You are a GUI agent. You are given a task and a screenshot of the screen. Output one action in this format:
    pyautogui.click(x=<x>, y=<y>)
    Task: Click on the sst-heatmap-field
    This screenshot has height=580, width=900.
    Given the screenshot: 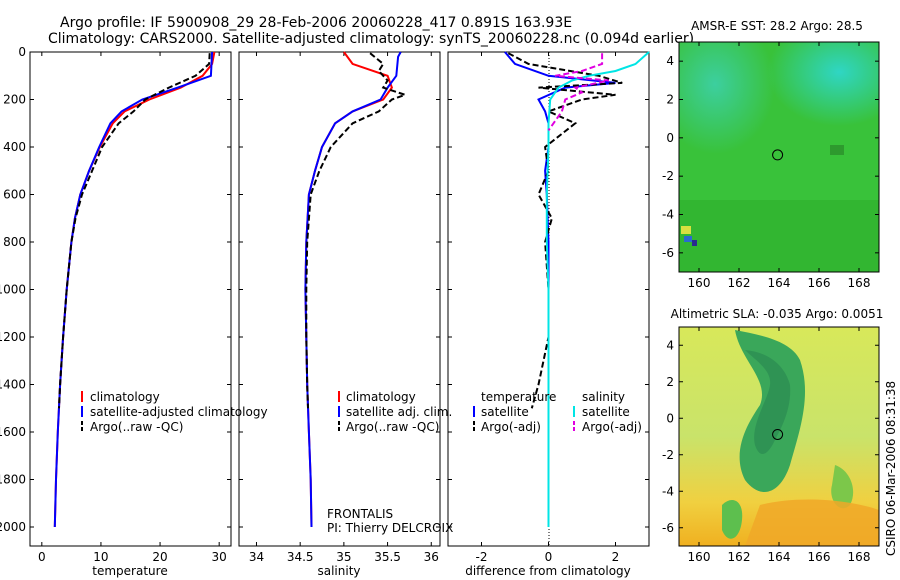 What is the action you would take?
    pyautogui.click(x=779, y=157)
    